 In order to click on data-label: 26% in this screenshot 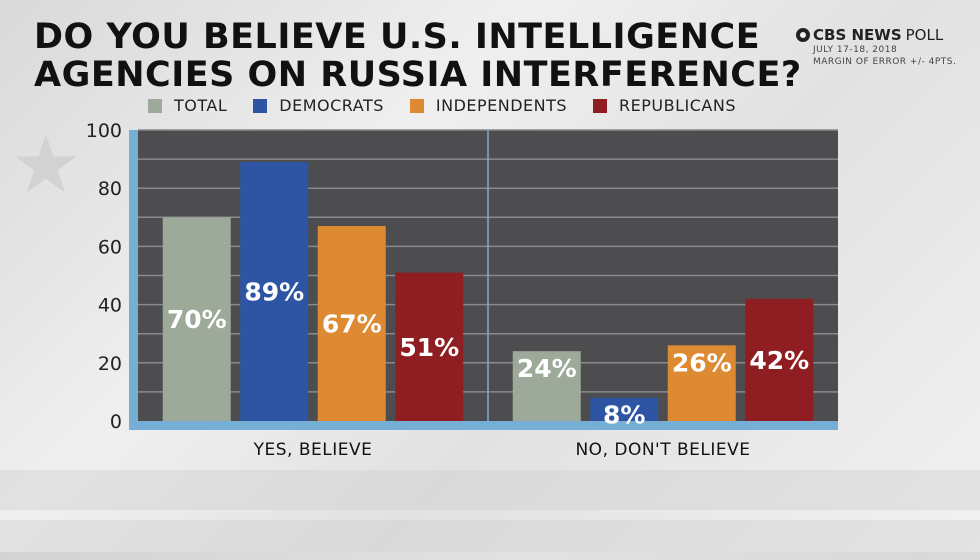, I will do `click(702, 362)`.